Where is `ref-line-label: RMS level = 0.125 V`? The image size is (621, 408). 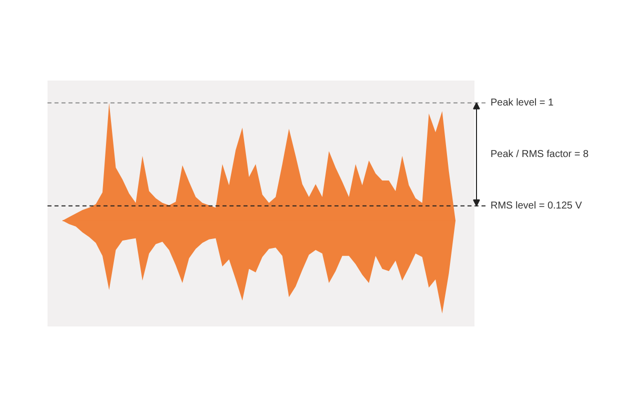 ref-line-label: RMS level = 0.125 V is located at coordinates (536, 206).